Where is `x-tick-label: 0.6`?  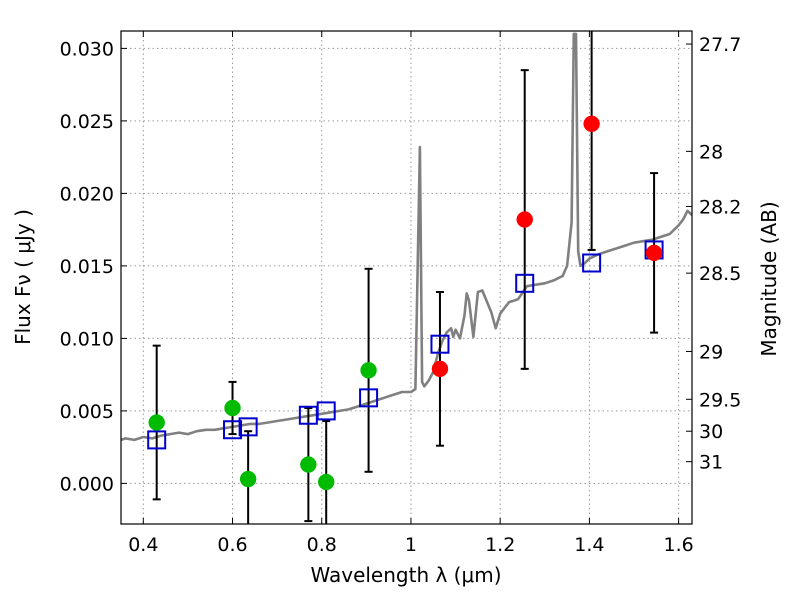
x-tick-label: 0.6 is located at coordinates (232, 545).